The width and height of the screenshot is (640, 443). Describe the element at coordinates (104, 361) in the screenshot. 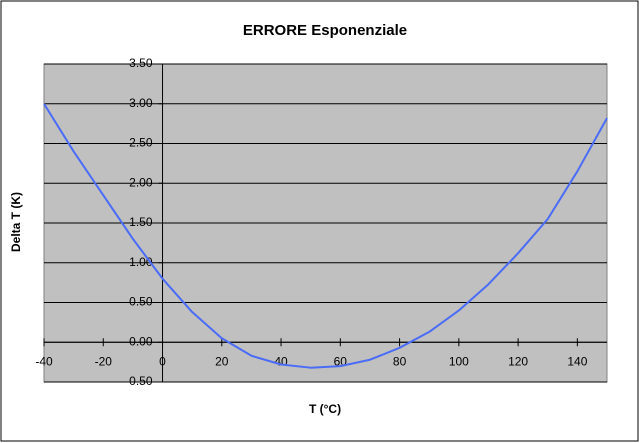

I see `x-tick-label: -20` at that location.